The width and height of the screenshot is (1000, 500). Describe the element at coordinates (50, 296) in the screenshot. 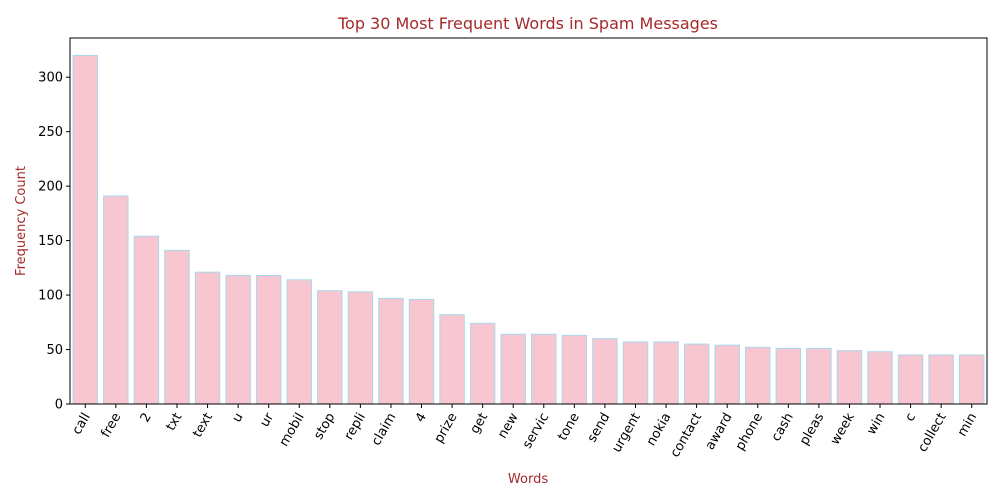

I see `y-tick-label: 100` at that location.